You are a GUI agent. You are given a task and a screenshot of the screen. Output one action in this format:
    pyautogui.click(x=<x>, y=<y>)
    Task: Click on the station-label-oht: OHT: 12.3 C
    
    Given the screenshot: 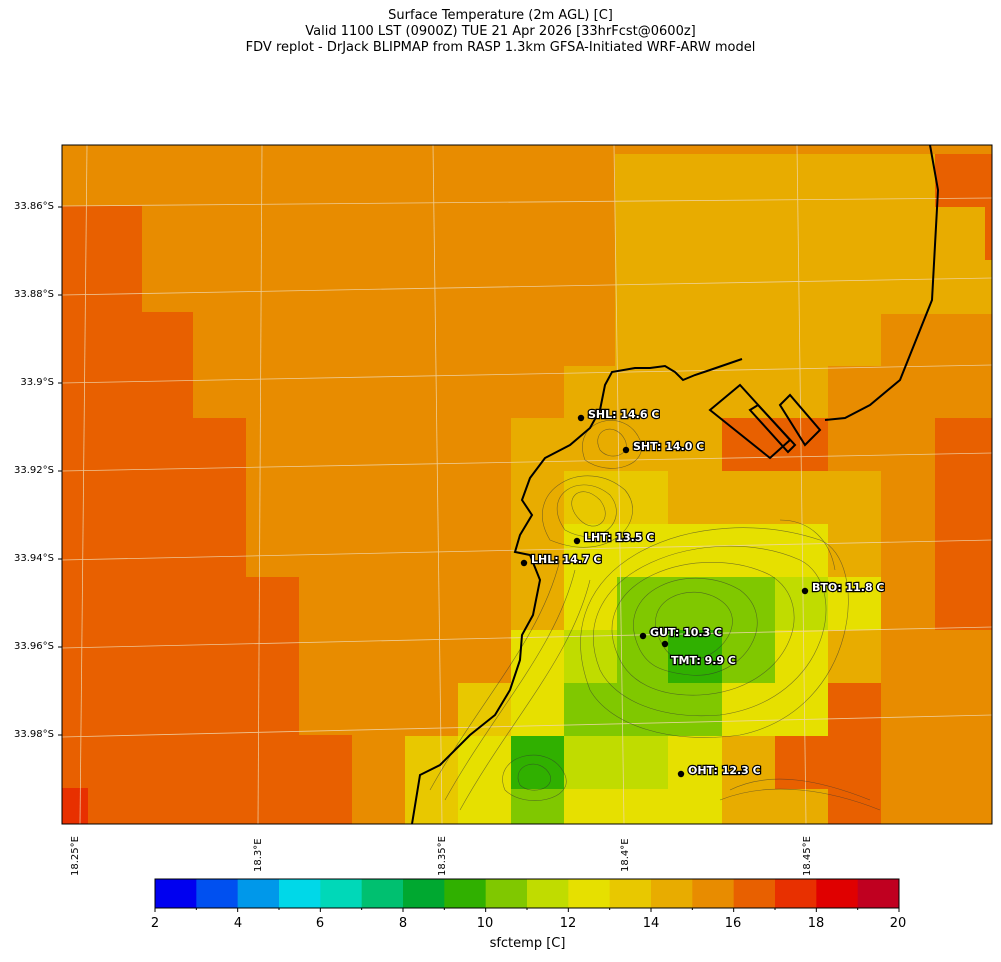 What is the action you would take?
    pyautogui.click(x=724, y=770)
    